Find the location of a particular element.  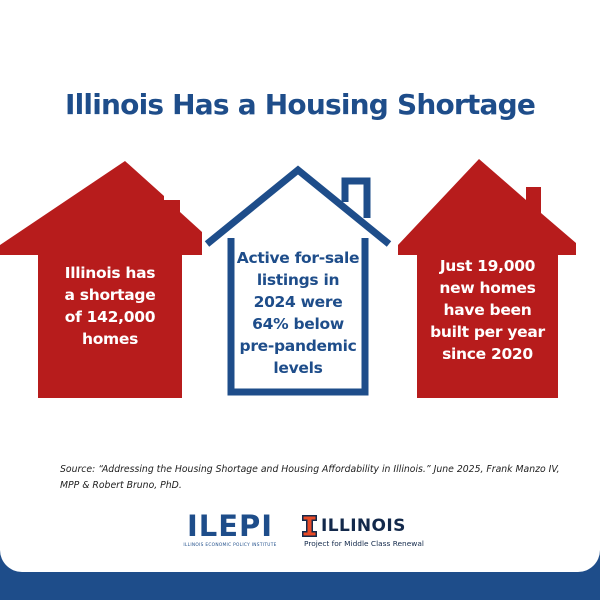

house-middle-chimney is located at coordinates (356, 197).